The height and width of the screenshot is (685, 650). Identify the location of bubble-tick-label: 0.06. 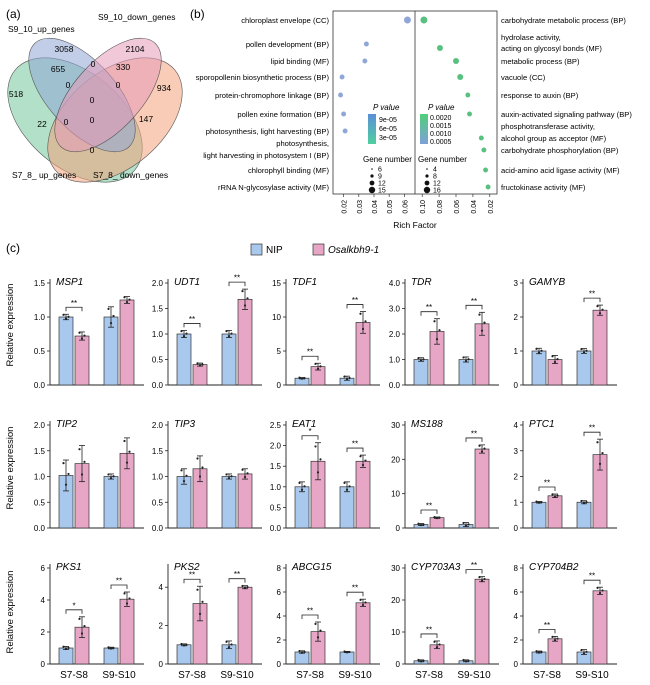
(405, 207).